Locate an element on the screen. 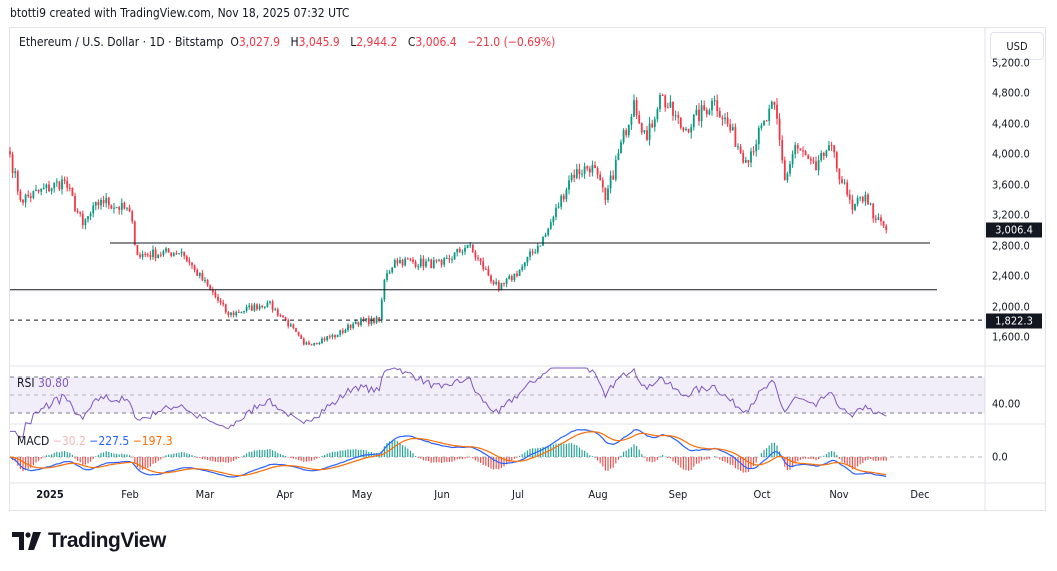 Image resolution: width=1057 pixels, height=571 pixels. macd-label: MACD is located at coordinates (33, 441).